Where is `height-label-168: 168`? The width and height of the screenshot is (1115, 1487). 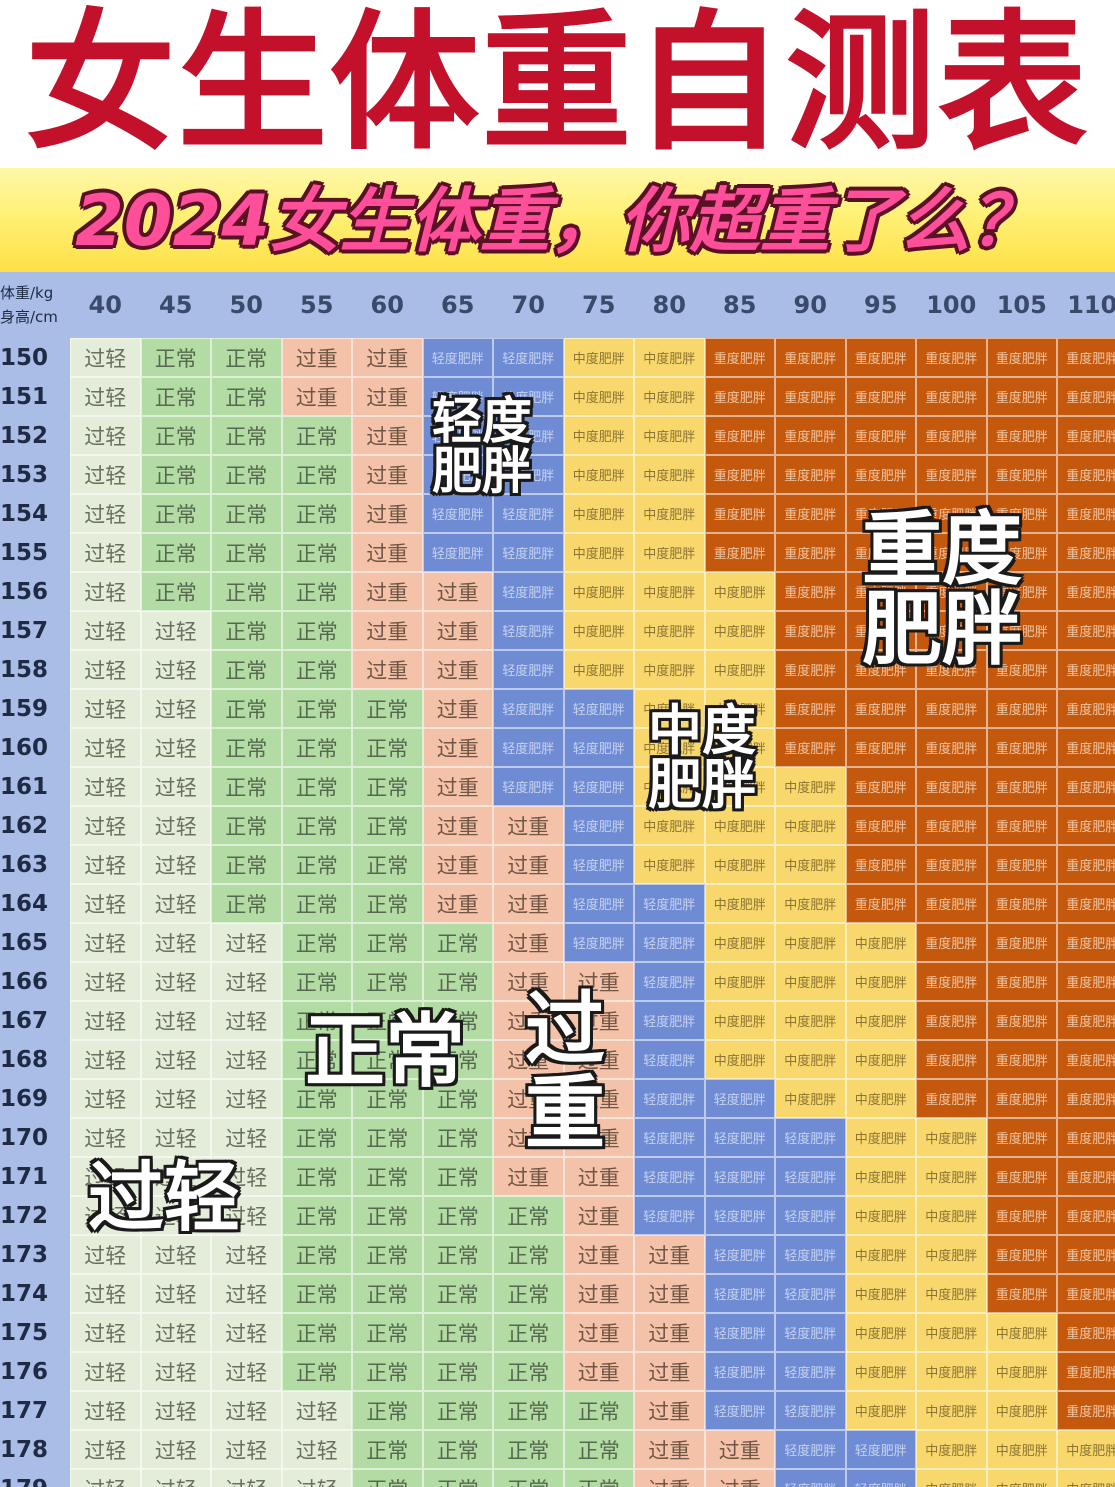 height-label-168: 168 is located at coordinates (35, 1059).